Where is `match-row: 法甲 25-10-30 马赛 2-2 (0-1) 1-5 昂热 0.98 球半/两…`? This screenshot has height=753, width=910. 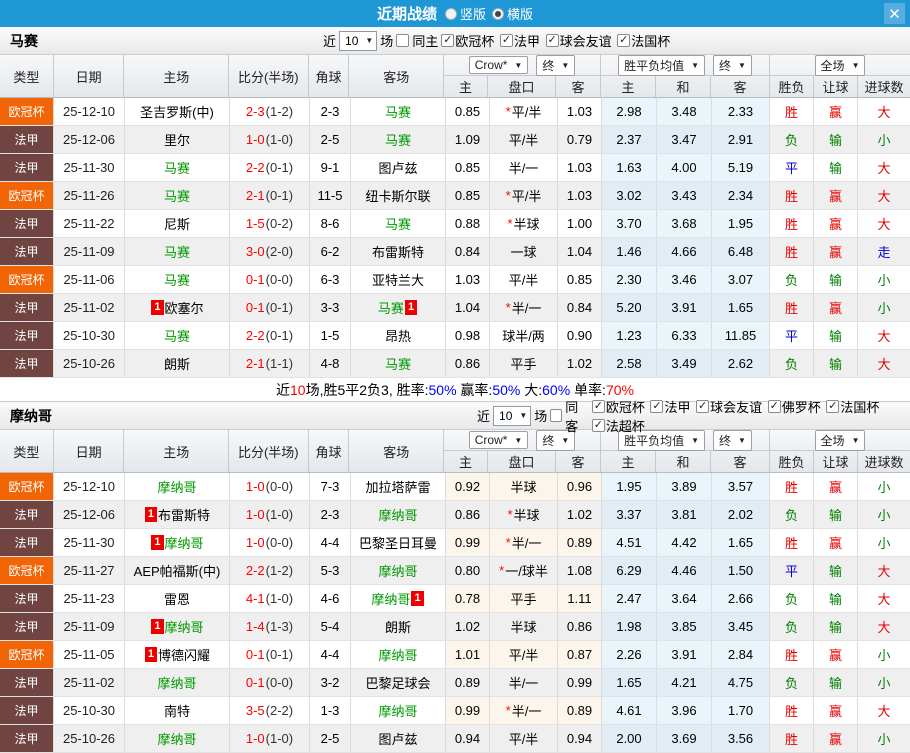
match-row: 法甲 25-10-30 马赛 2-2 (0-1) 1-5 昂热 0.98 球半/两… is located at coordinates (455, 336).